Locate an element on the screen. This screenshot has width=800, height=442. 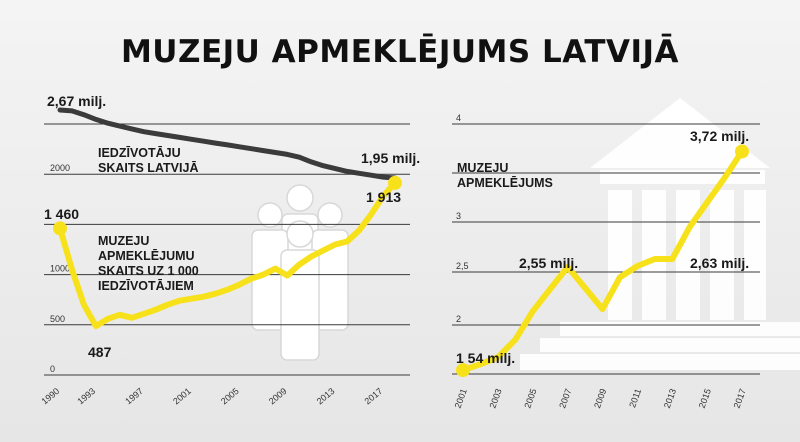
chart1-y-ticks: 0 500 1000 2000 is located at coordinates (60, 268).